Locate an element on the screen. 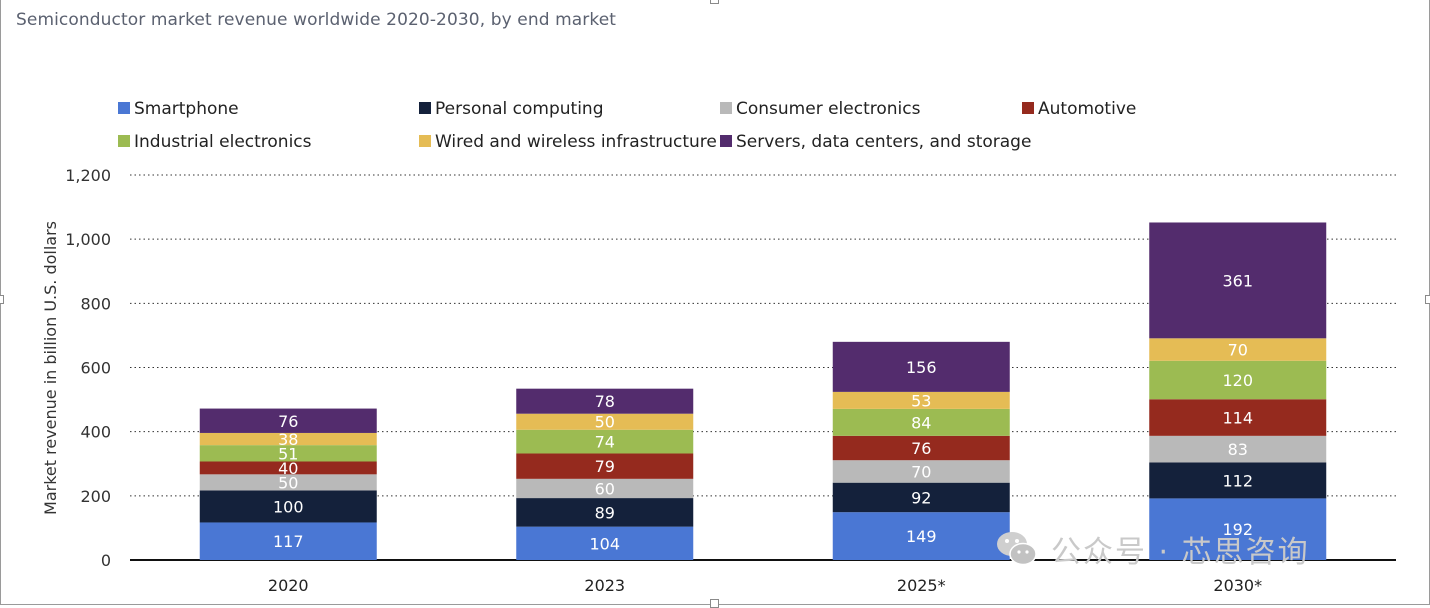 The width and height of the screenshot is (1430, 608). resize-handle-left is located at coordinates (2, 299).